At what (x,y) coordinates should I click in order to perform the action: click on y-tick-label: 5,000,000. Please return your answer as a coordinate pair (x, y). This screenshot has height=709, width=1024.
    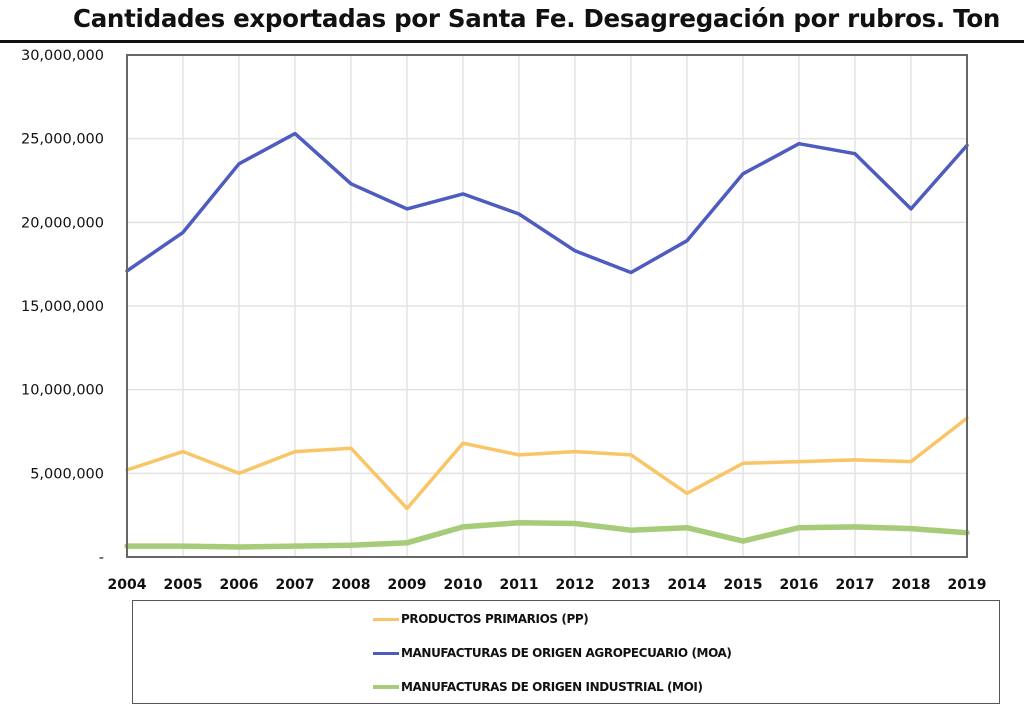
    Looking at the image, I should click on (67, 474).